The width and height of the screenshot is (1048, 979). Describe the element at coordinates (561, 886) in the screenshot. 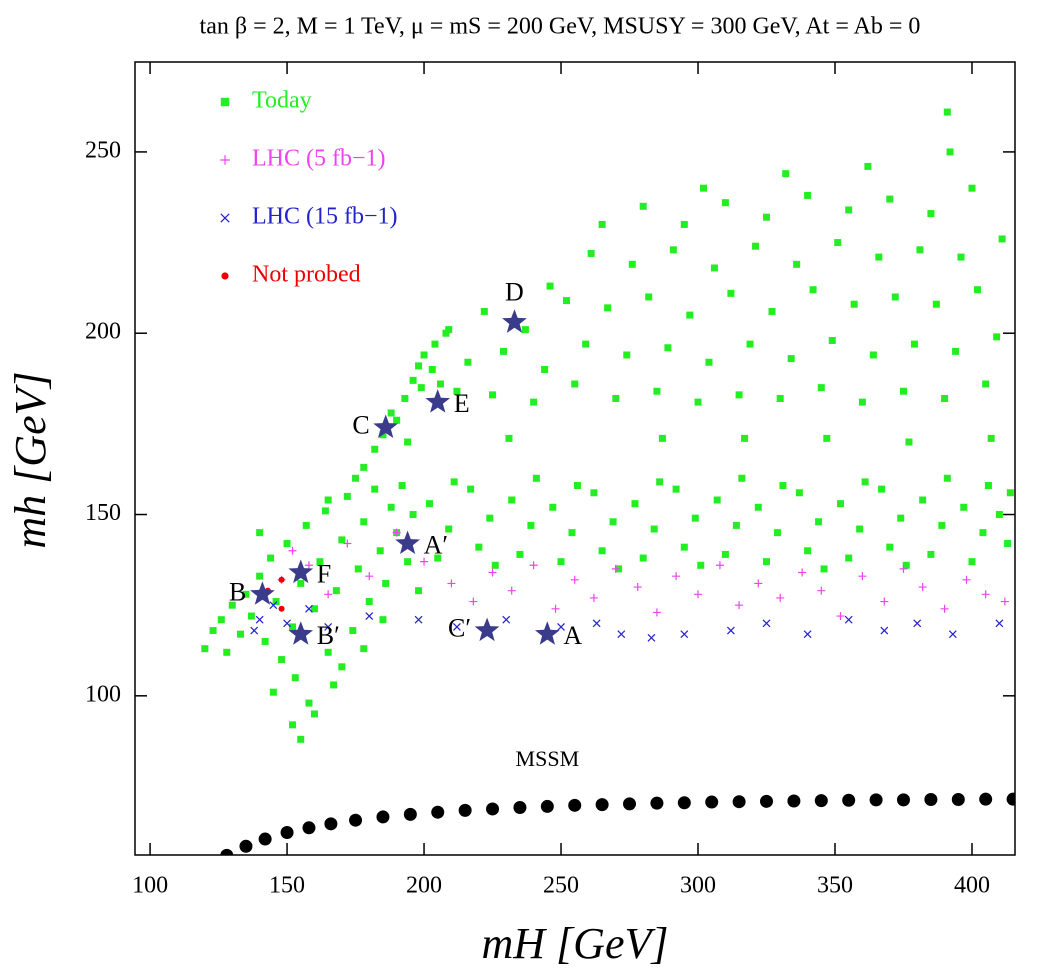

I see `x-tick-label: 250` at that location.